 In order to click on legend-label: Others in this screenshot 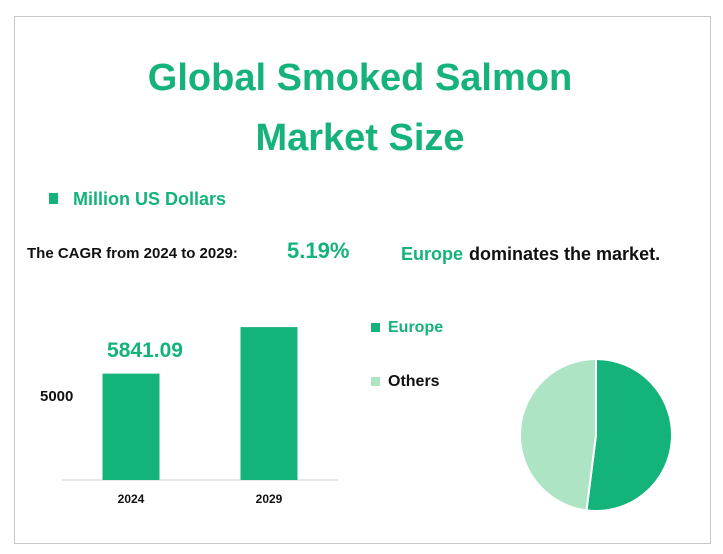, I will do `click(414, 381)`.